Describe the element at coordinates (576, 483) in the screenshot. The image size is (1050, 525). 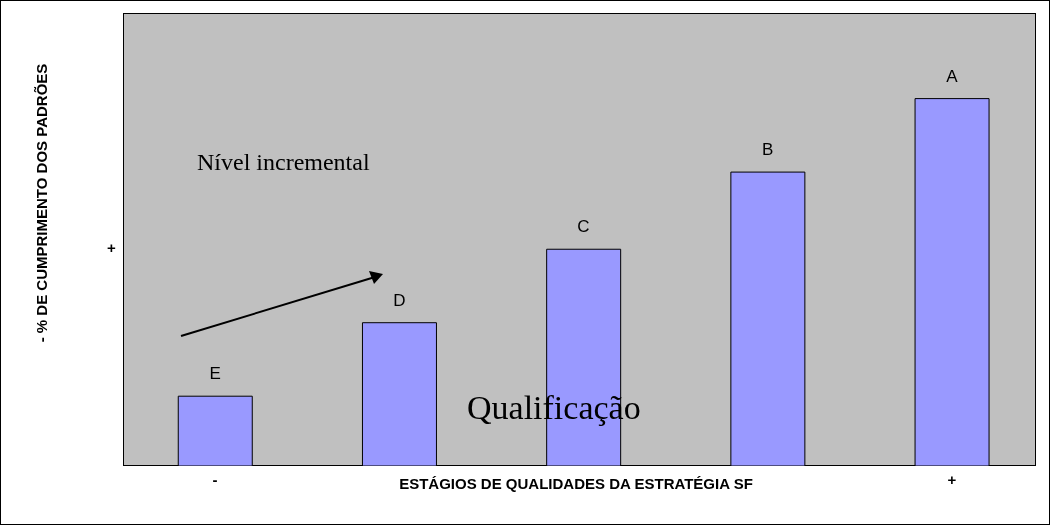
I see `x-axis-title: ESTÁGIOS DE QUALIDADES DA ESTRATÉGIA SF` at that location.